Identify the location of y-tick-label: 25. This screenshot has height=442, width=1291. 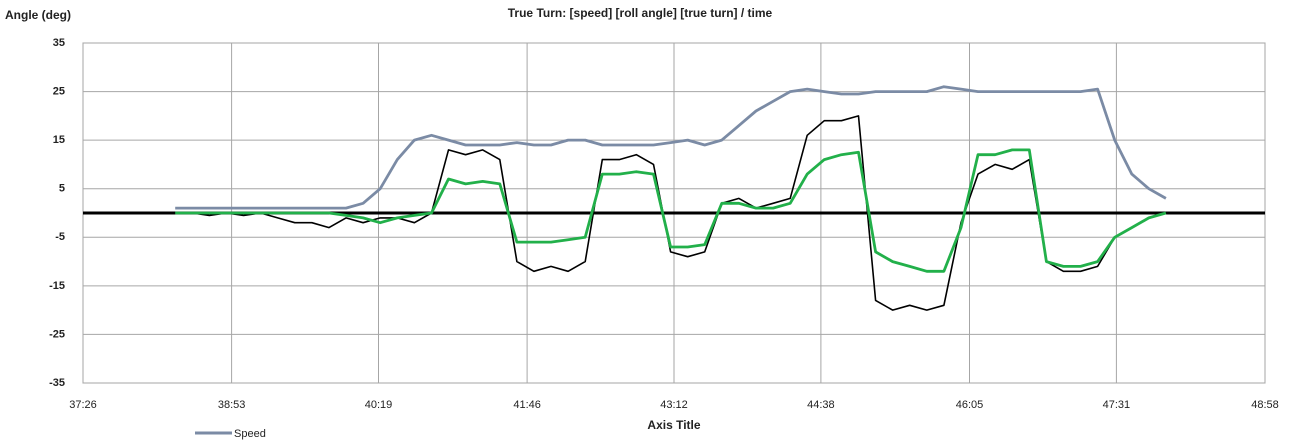
(59, 91).